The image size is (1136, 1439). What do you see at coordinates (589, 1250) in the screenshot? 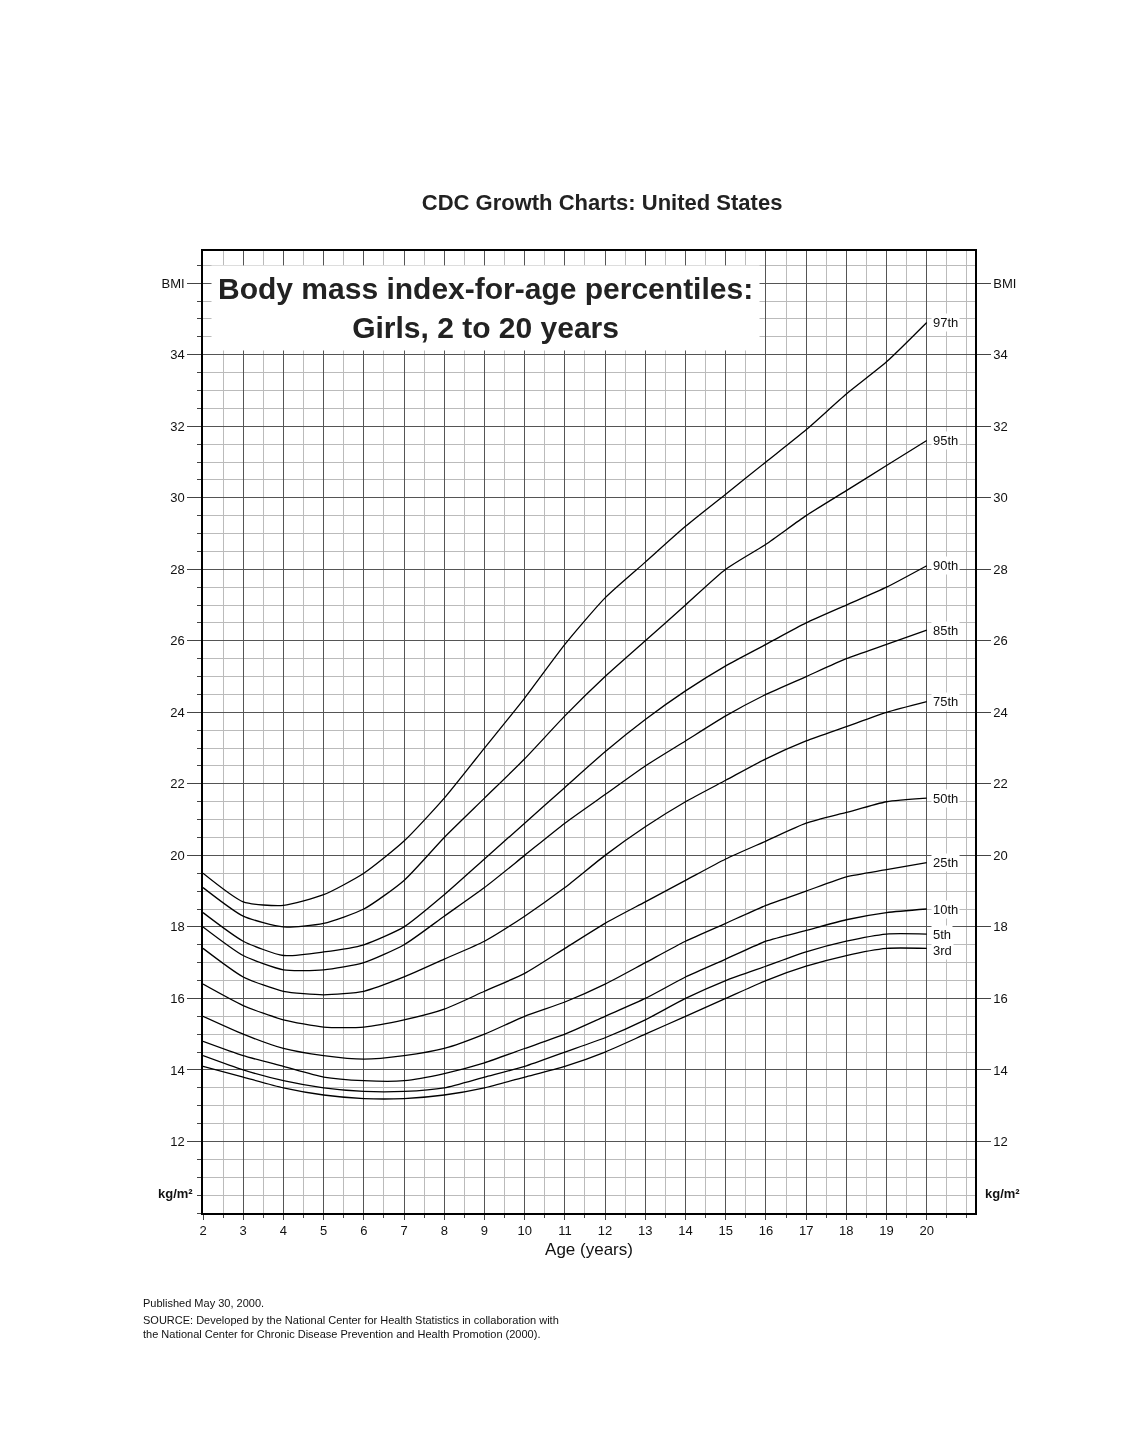
I see `x-axis-title: Age (years)` at bounding box center [589, 1250].